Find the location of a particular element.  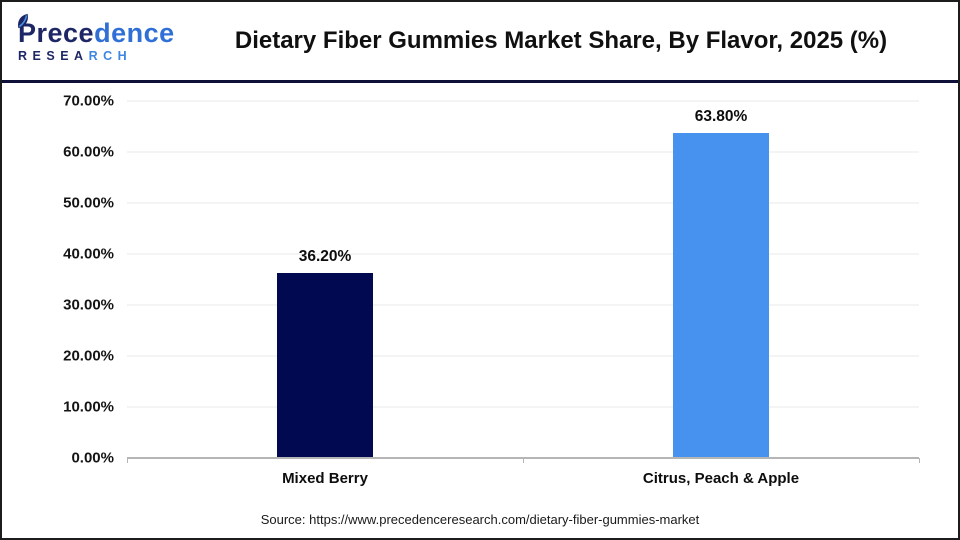

y-tick-label: 10.00% is located at coordinates (88, 407).